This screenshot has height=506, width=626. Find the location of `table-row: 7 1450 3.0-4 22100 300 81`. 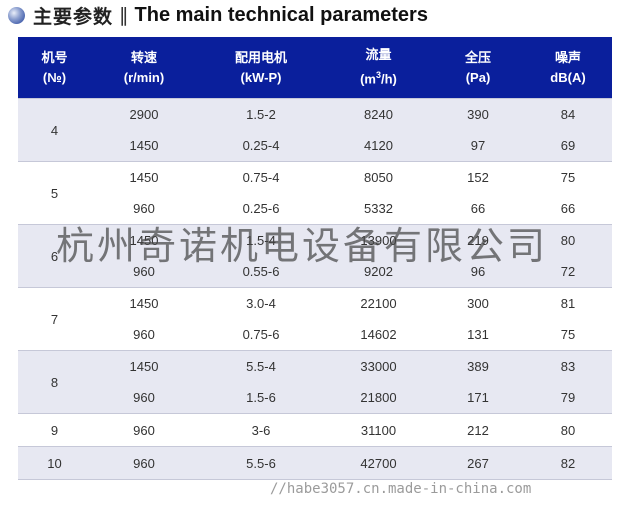

table-row: 7 1450 3.0-4 22100 300 81 is located at coordinates (315, 319).